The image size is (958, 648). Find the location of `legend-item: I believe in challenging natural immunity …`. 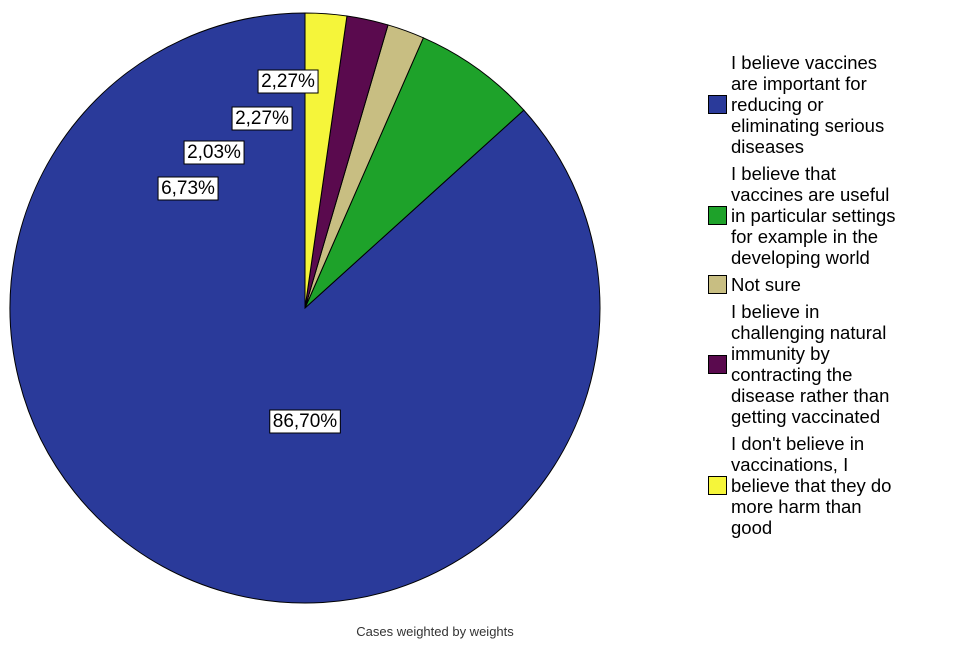

legend-item: I believe in challenging natural immunity … is located at coordinates (833, 364).